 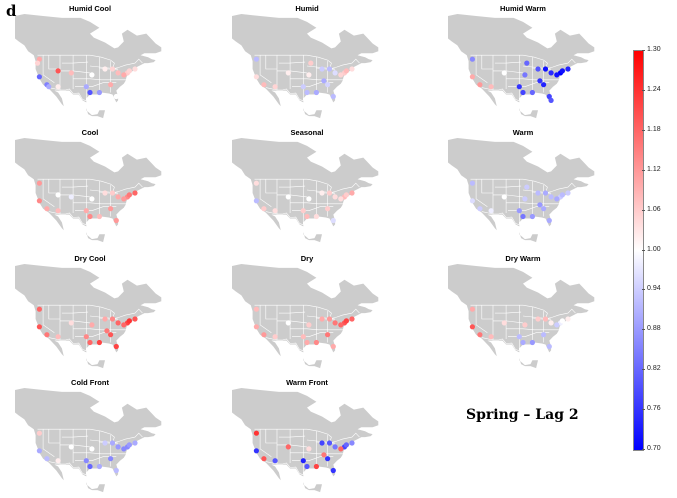 What do you see at coordinates (522, 415) in the screenshot?
I see `season-lag-caption: Spring – Lag 2` at bounding box center [522, 415].